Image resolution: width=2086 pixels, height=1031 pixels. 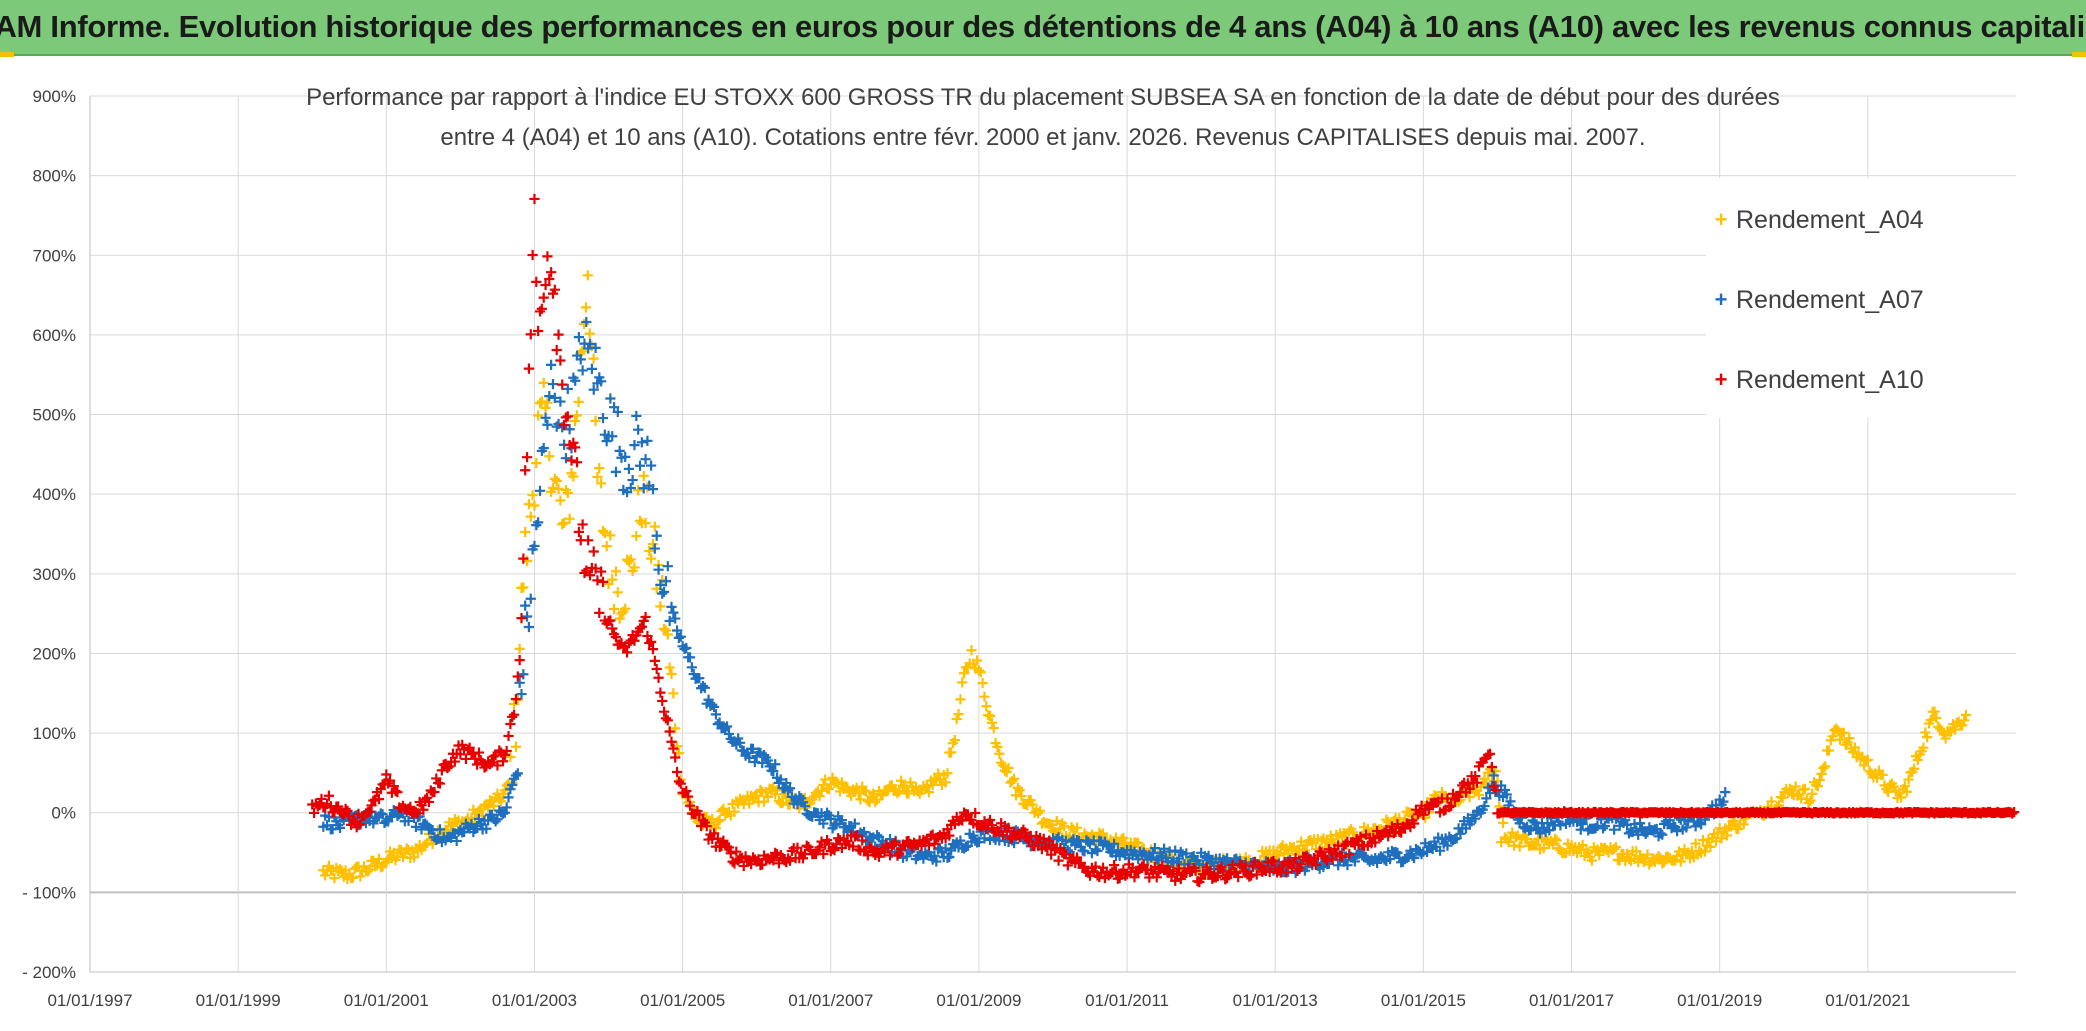 I want to click on x-tick-label: 01/01/2015, so click(x=1423, y=1000).